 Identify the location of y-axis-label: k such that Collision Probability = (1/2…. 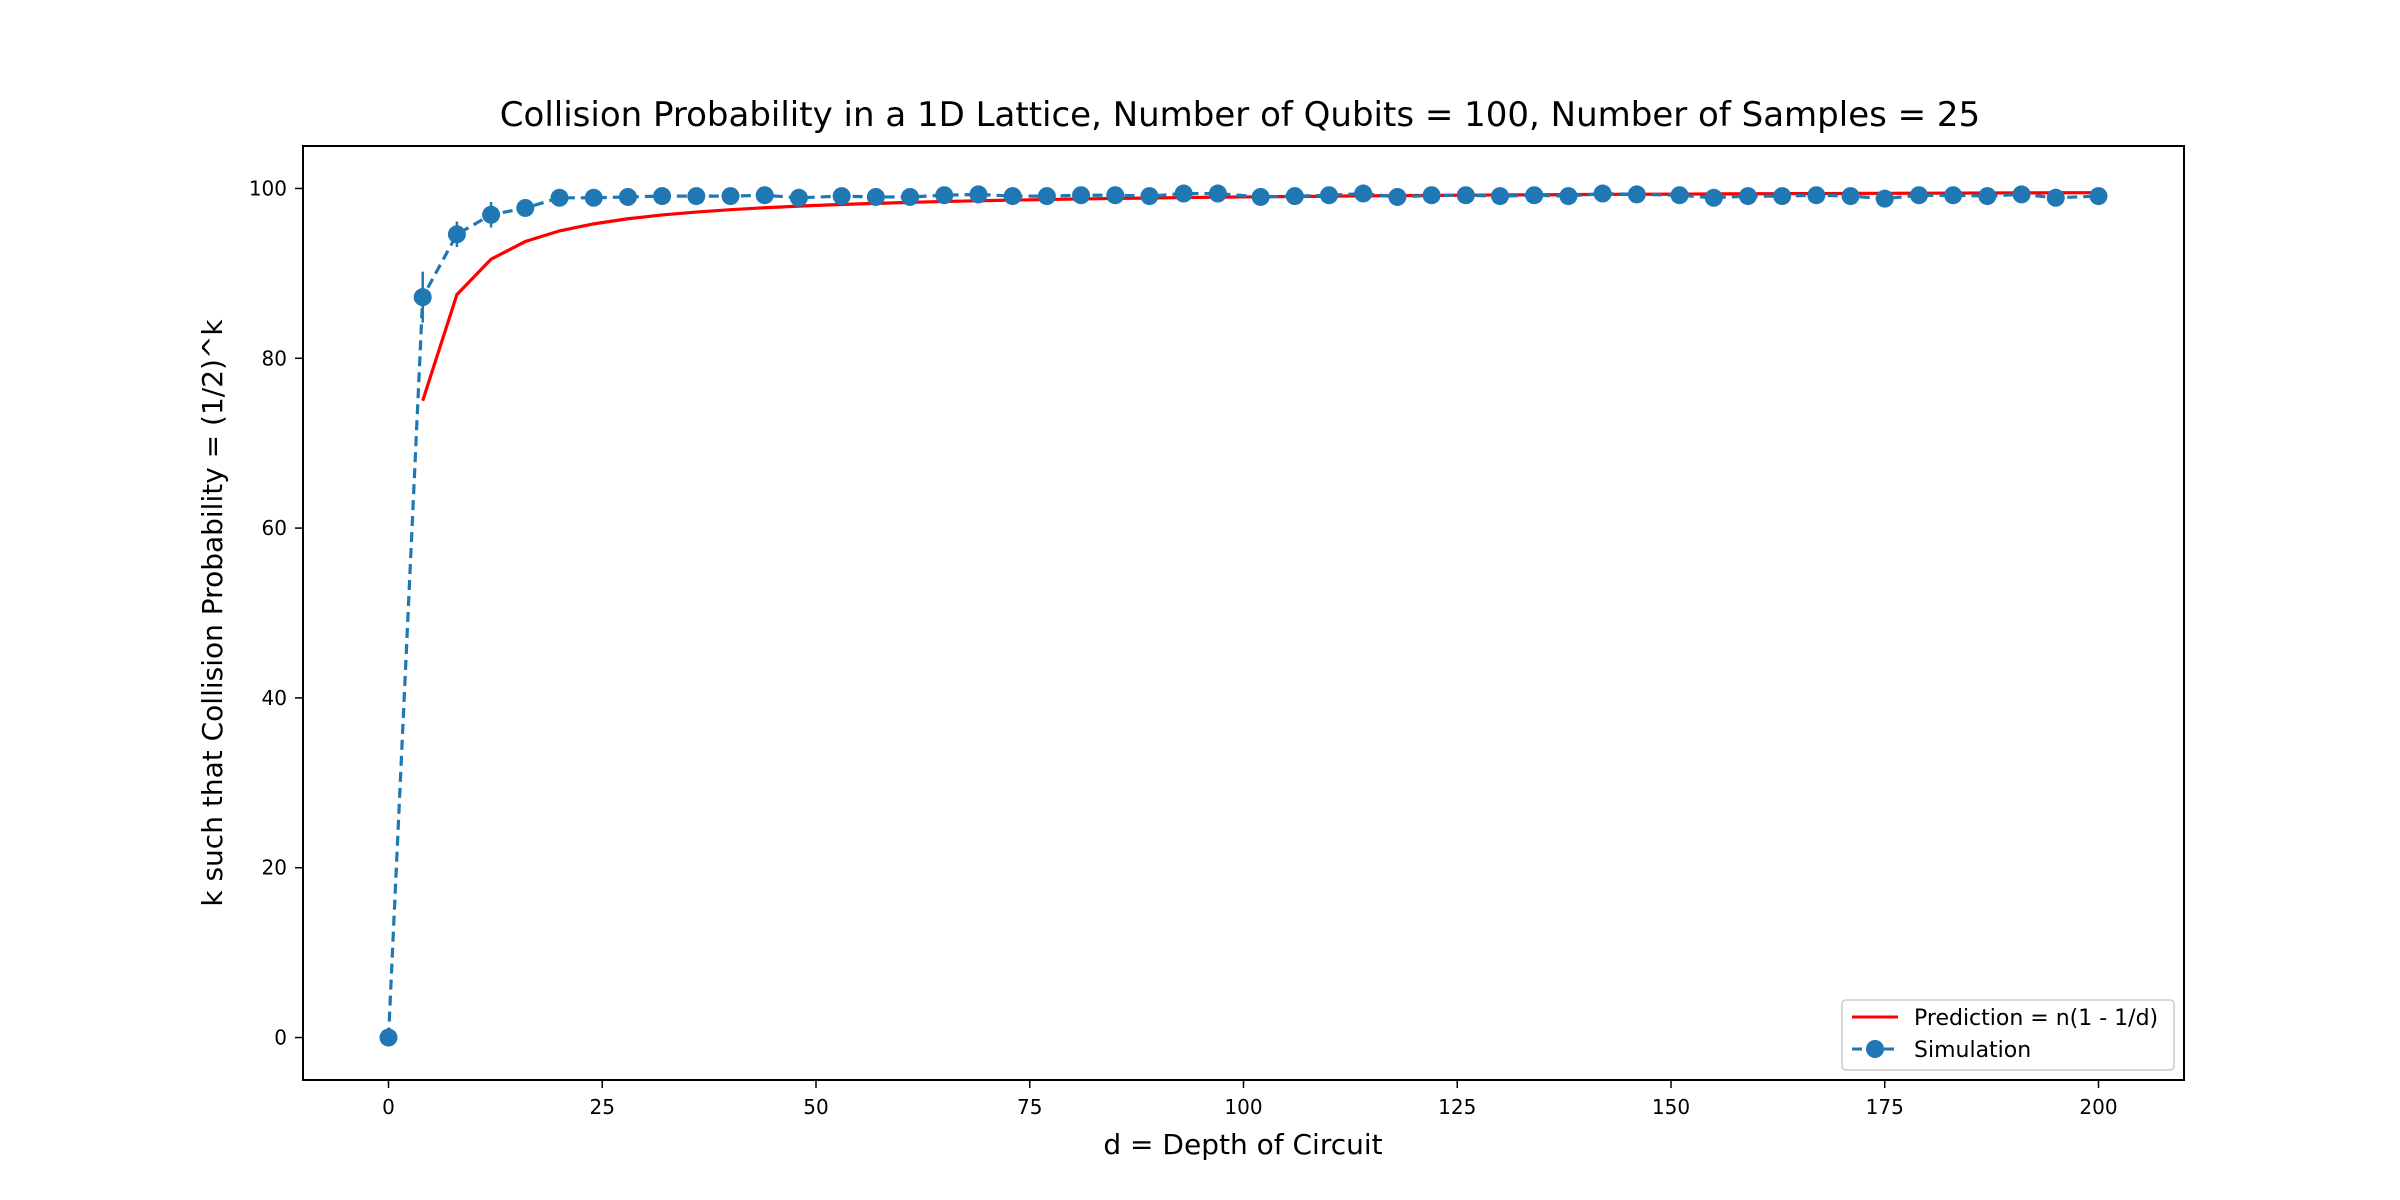
(212, 613).